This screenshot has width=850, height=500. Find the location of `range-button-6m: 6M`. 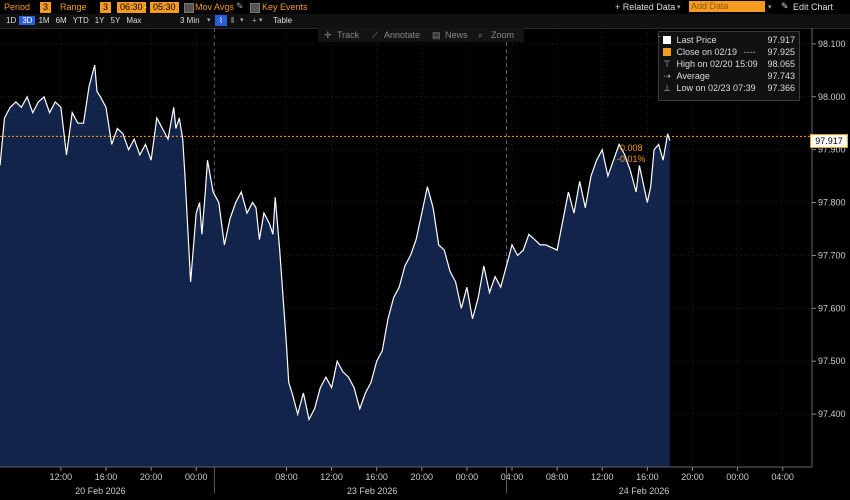

range-button-6m: 6M is located at coordinates (61, 20).